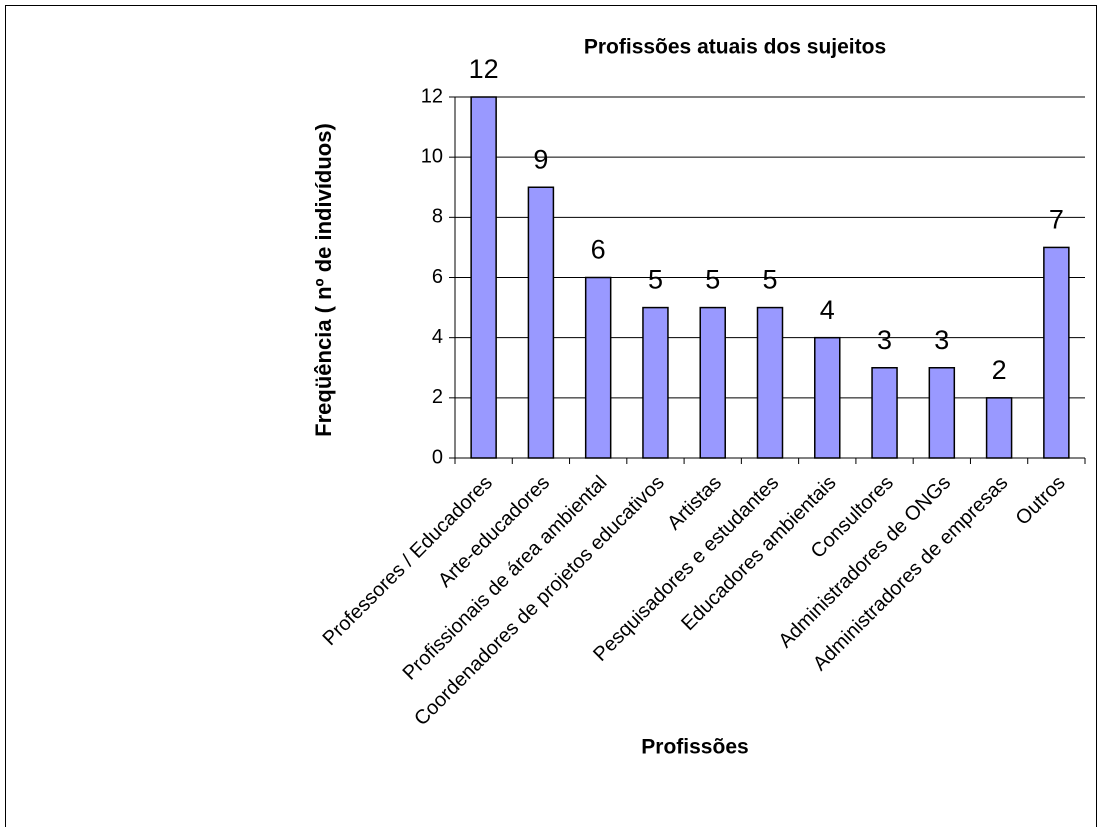 This screenshot has width=1100, height=827. I want to click on y-tick-label: 12, so click(432, 96).